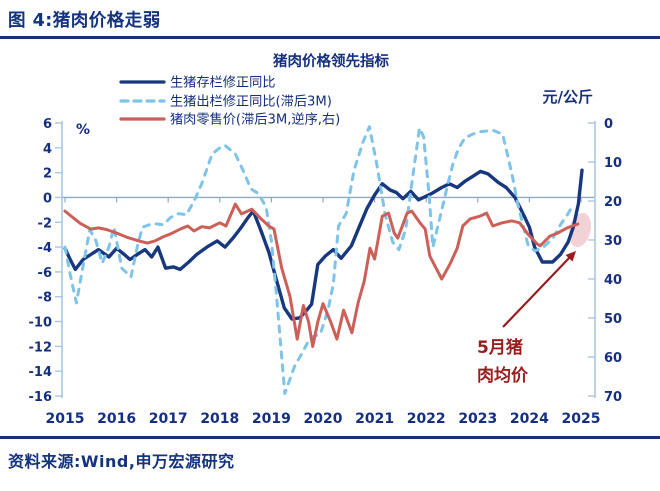 The height and width of the screenshot is (491, 660). Describe the element at coordinates (255, 120) in the screenshot. I see `legend-label-2: 猪肉零售价(滞后3M,逆序,右)` at that location.